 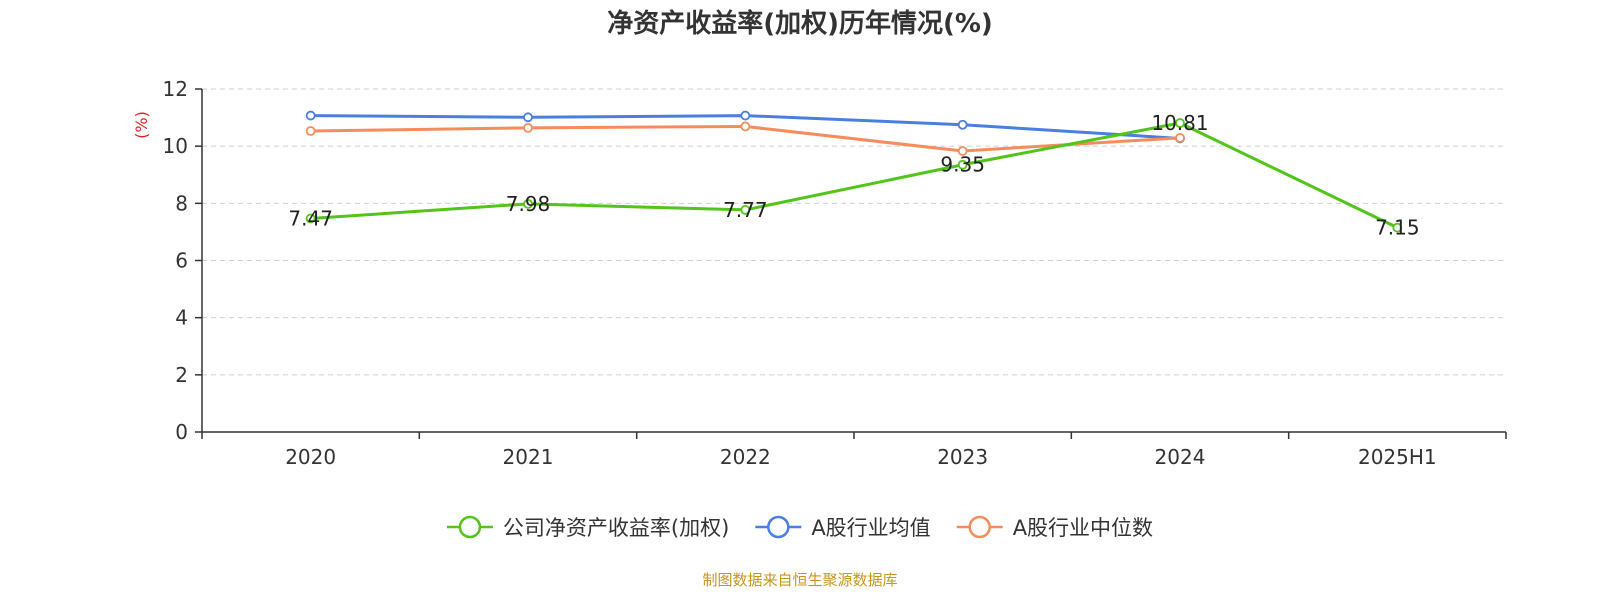 I want to click on data-label: 10.81, so click(x=1179, y=123).